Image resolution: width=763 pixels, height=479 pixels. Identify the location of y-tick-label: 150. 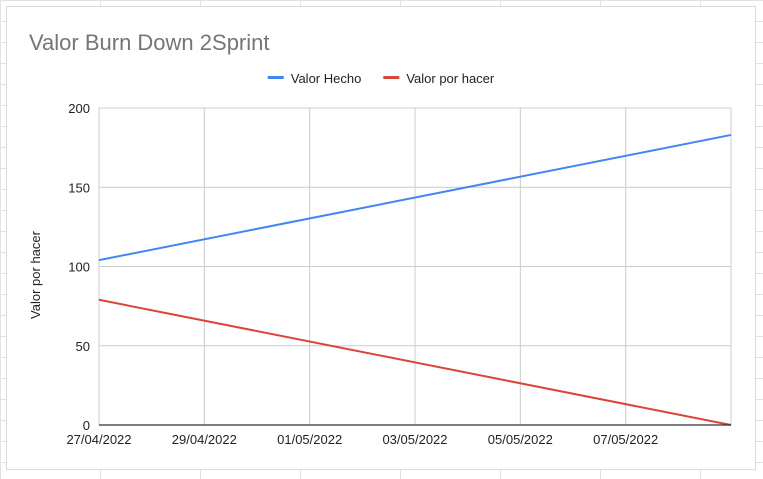
(79, 187).